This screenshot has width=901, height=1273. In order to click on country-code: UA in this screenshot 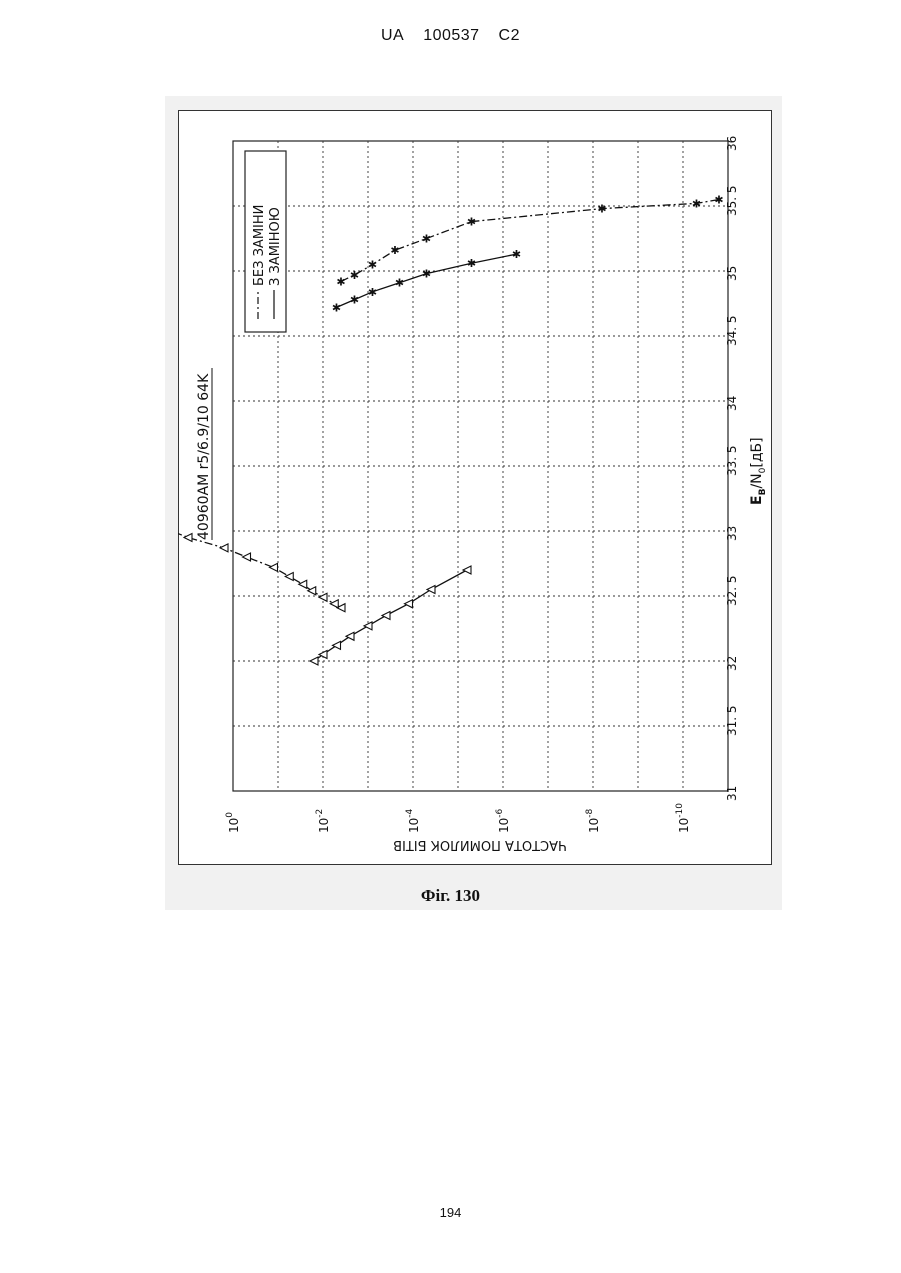, I will do `click(392, 35)`.